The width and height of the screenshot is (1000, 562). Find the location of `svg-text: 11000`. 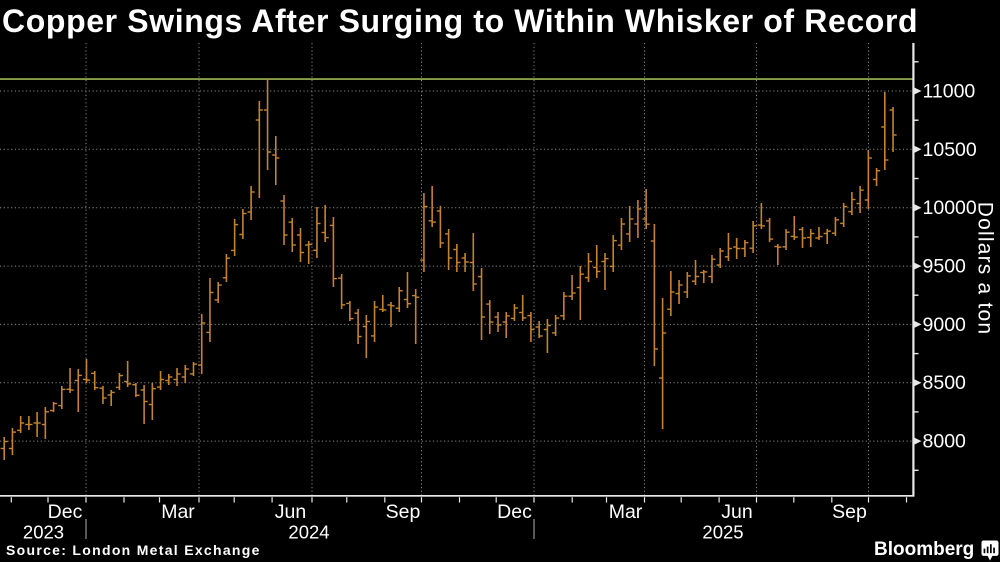

svg-text: 11000 is located at coordinates (949, 92).